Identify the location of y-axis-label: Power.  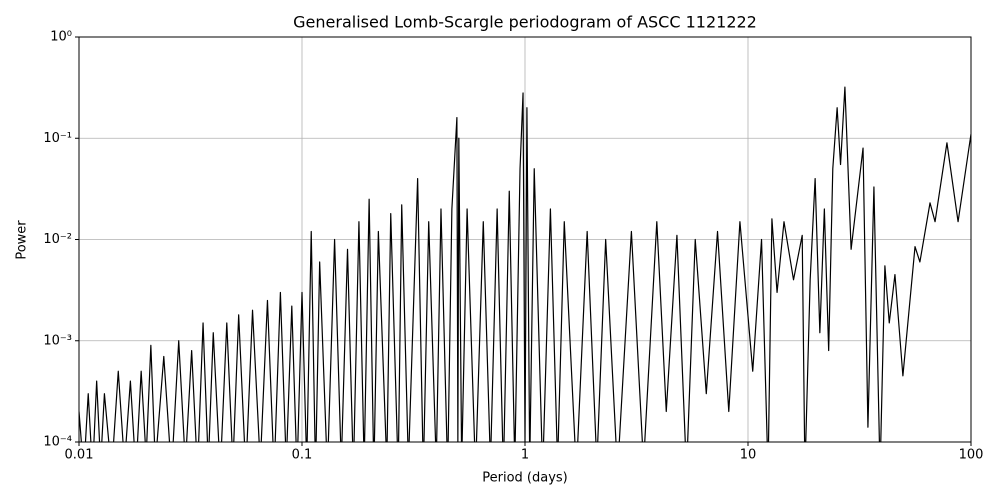
(22, 240).